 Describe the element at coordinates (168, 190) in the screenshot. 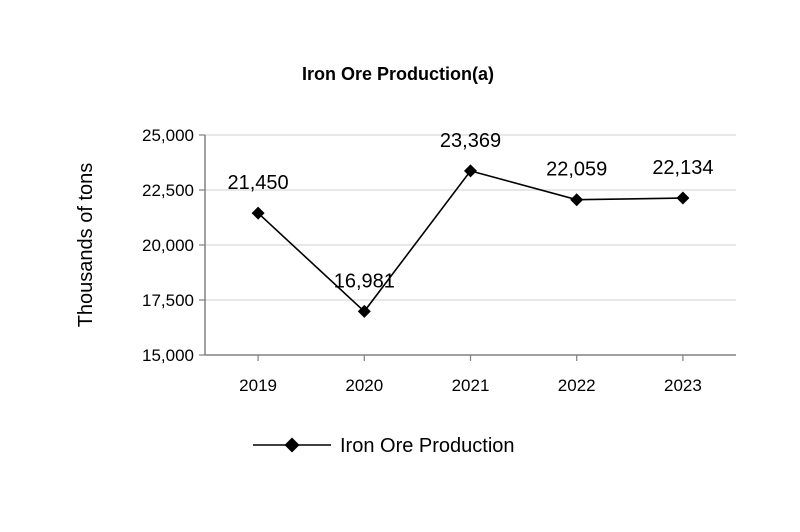

I see `y-tick-label: 22,500` at that location.